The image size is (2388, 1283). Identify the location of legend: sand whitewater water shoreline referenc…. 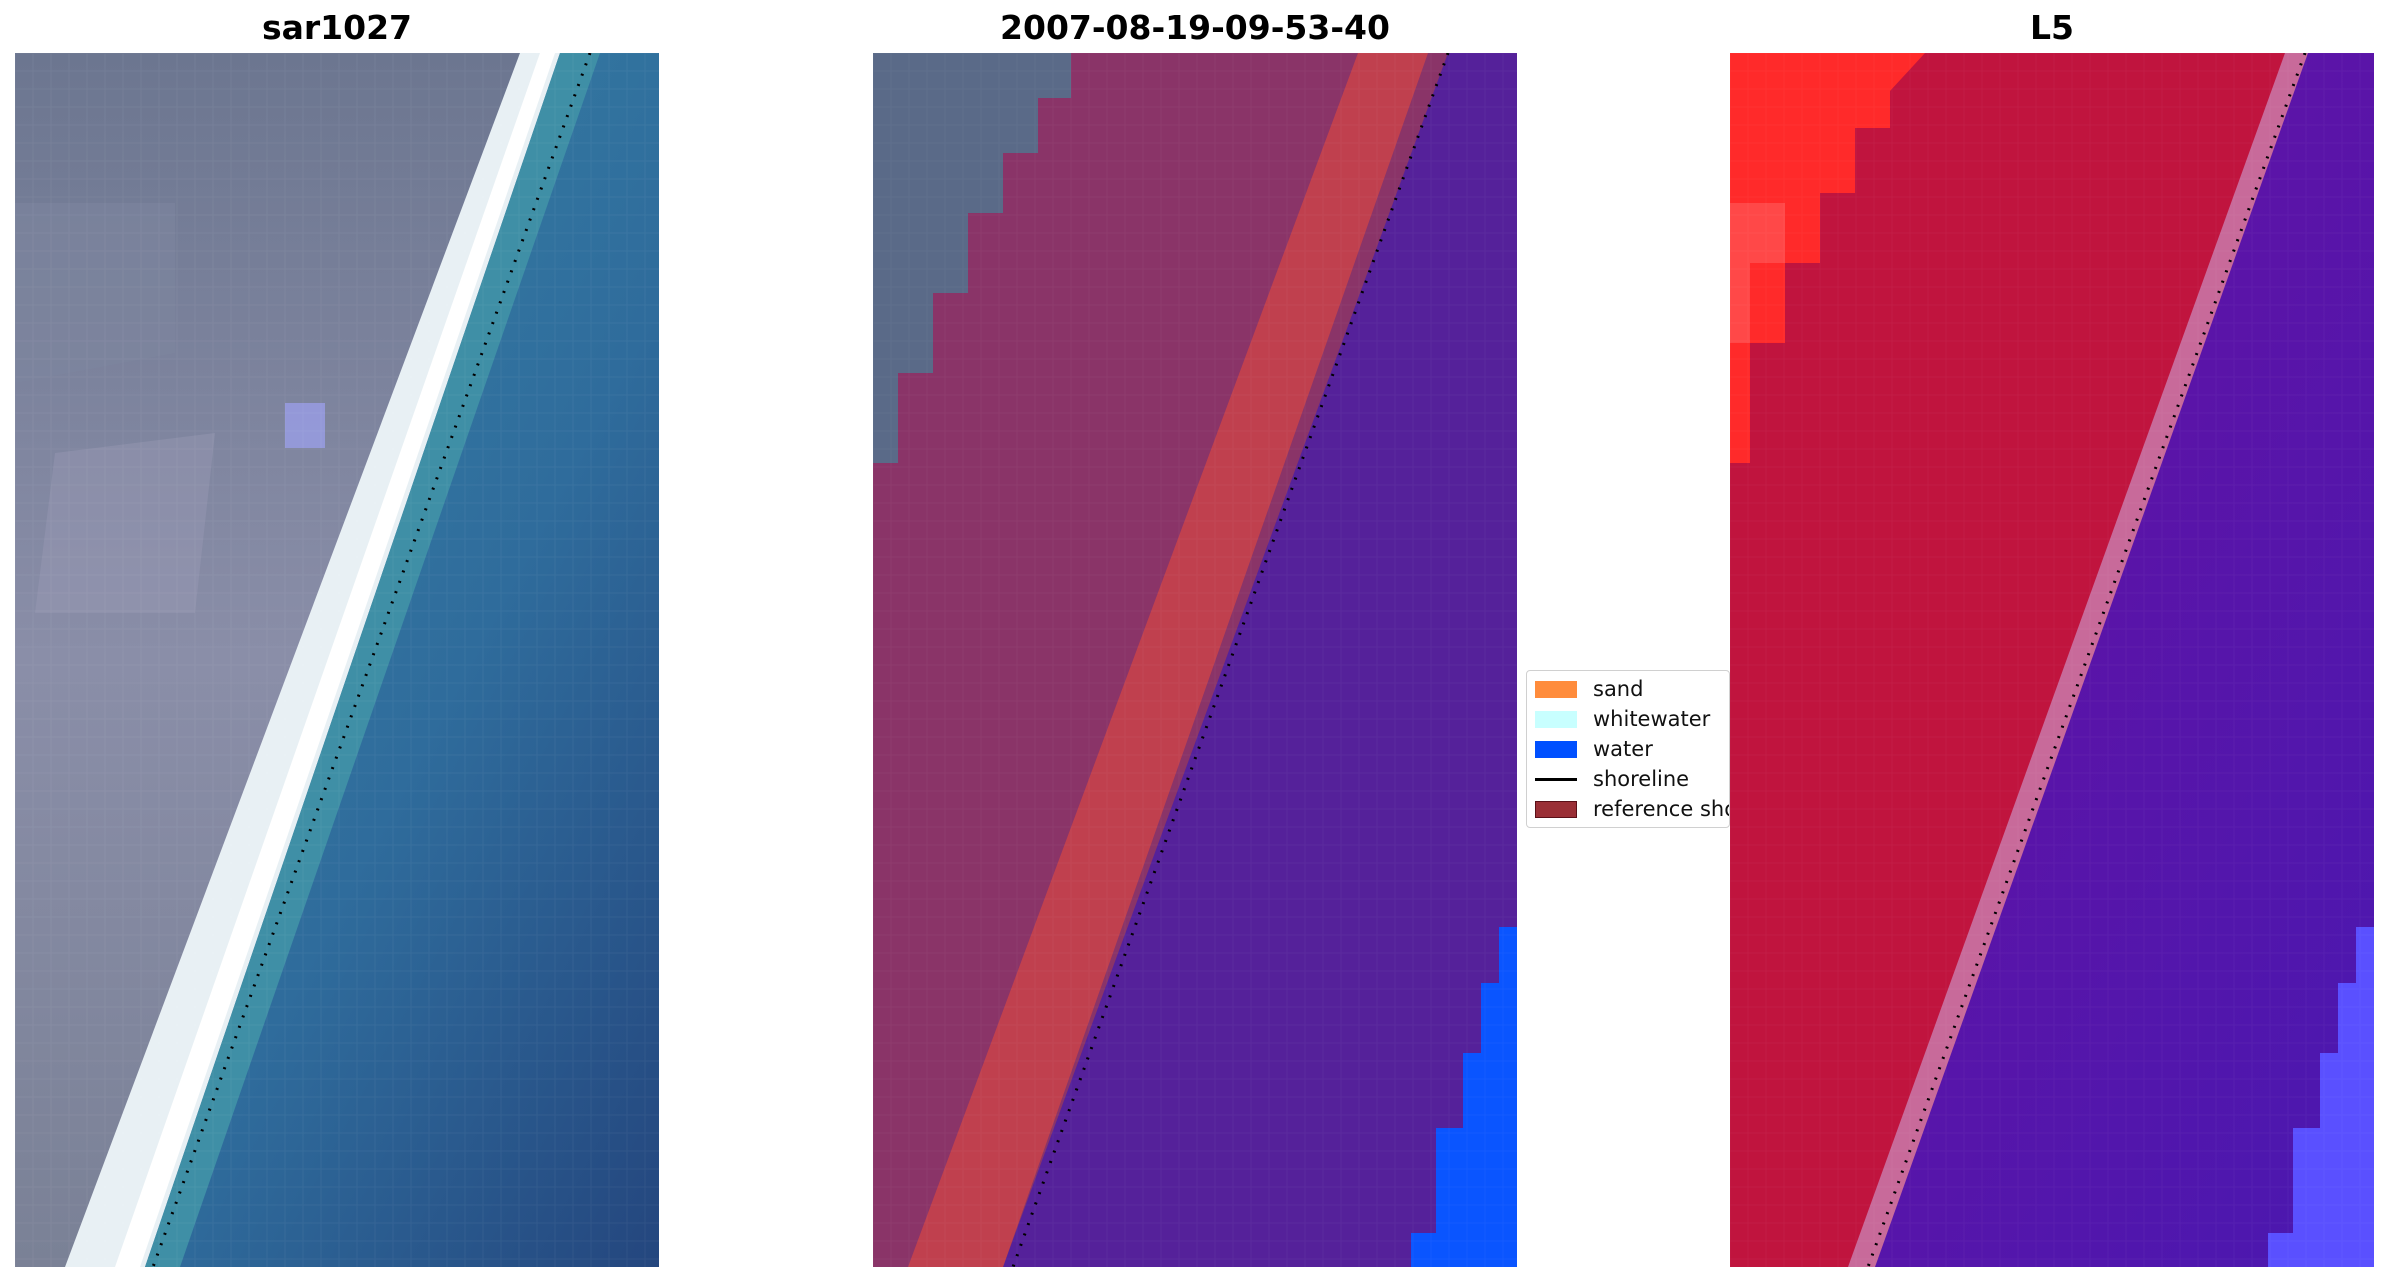
(1628, 749).